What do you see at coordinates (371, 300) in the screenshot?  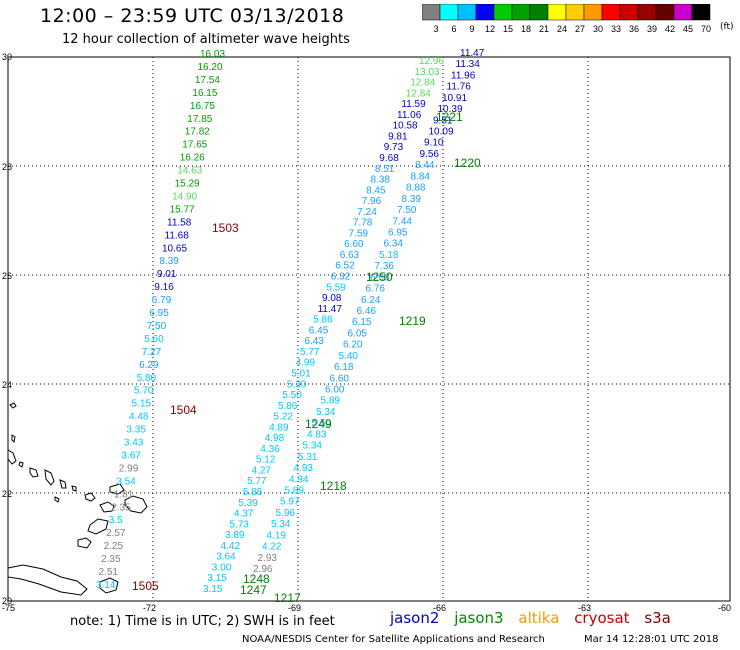 I see `wave-height-value: 6.24` at bounding box center [371, 300].